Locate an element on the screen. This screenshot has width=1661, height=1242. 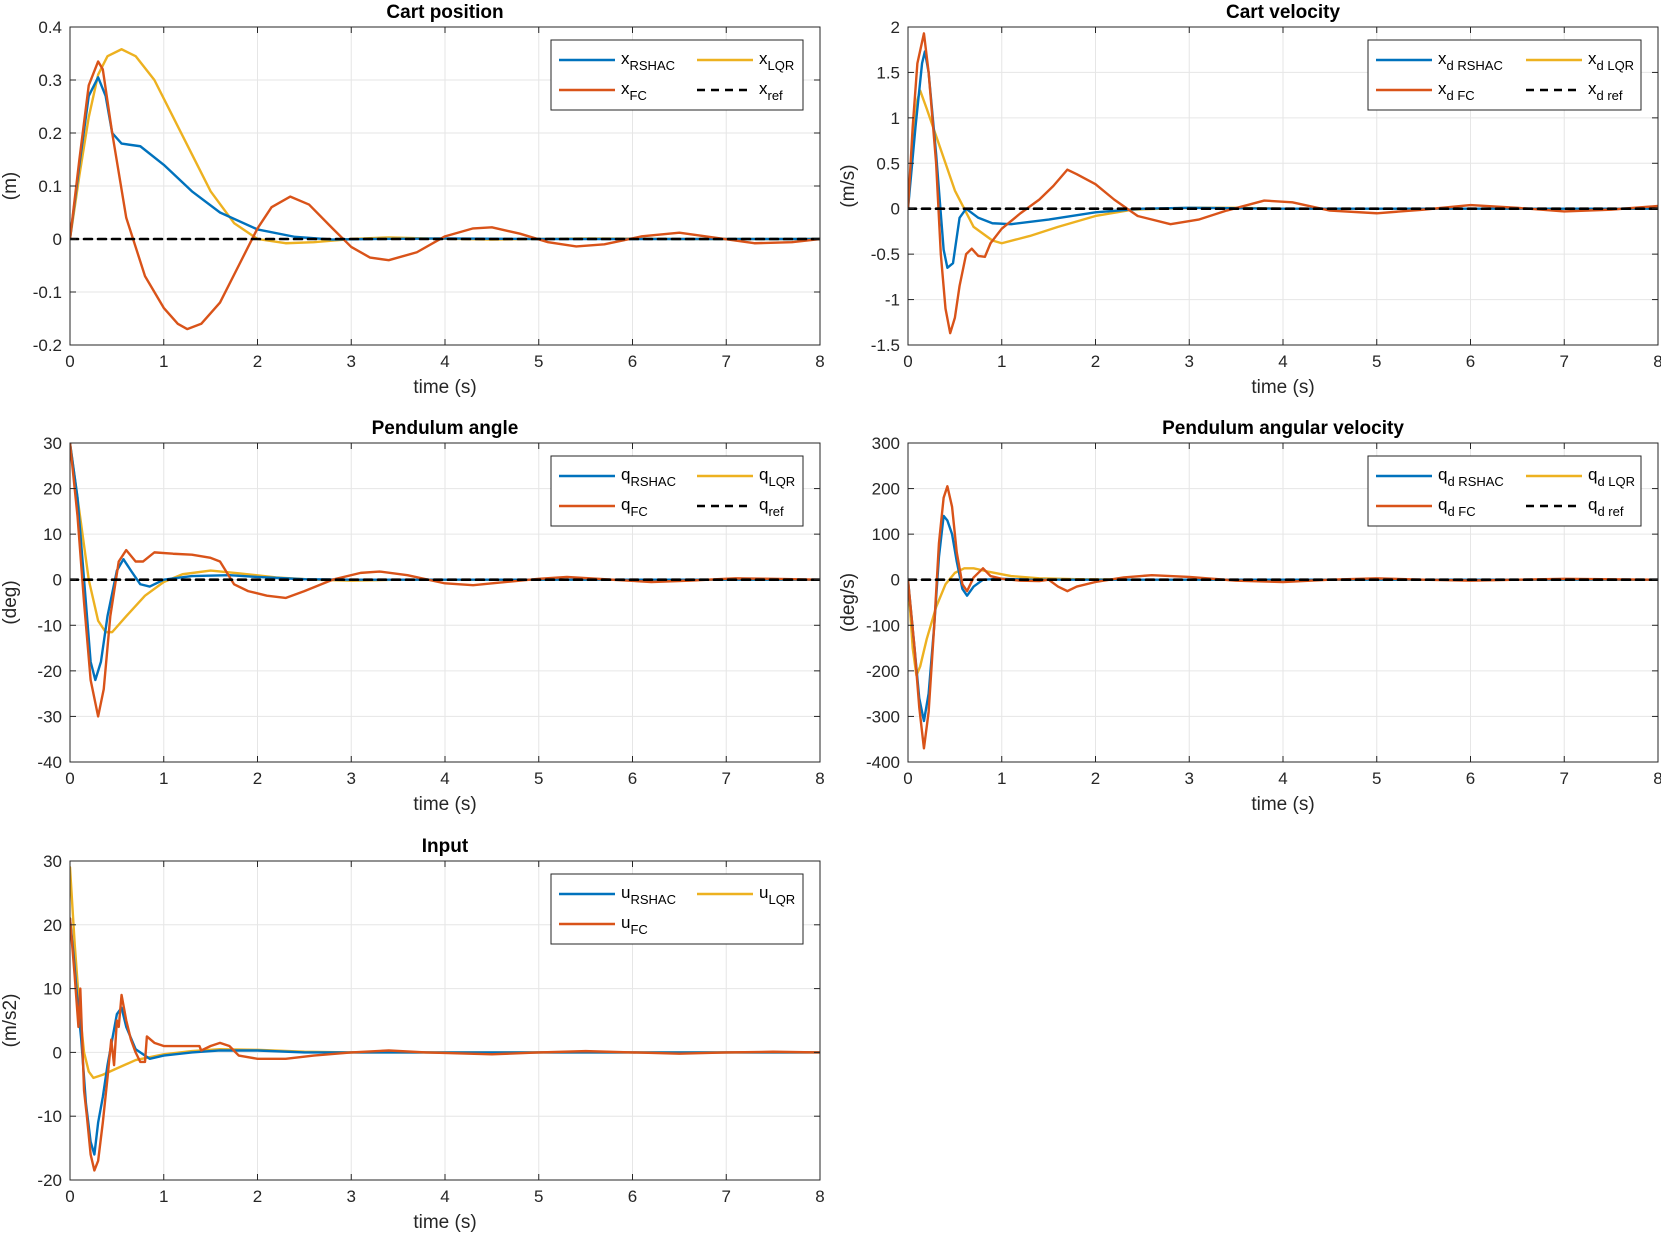
y-tick-label: 300 is located at coordinates (886, 443).